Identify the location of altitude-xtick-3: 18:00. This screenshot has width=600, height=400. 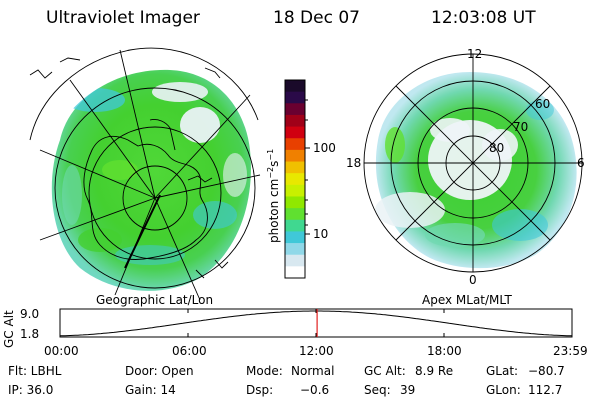
(444, 351).